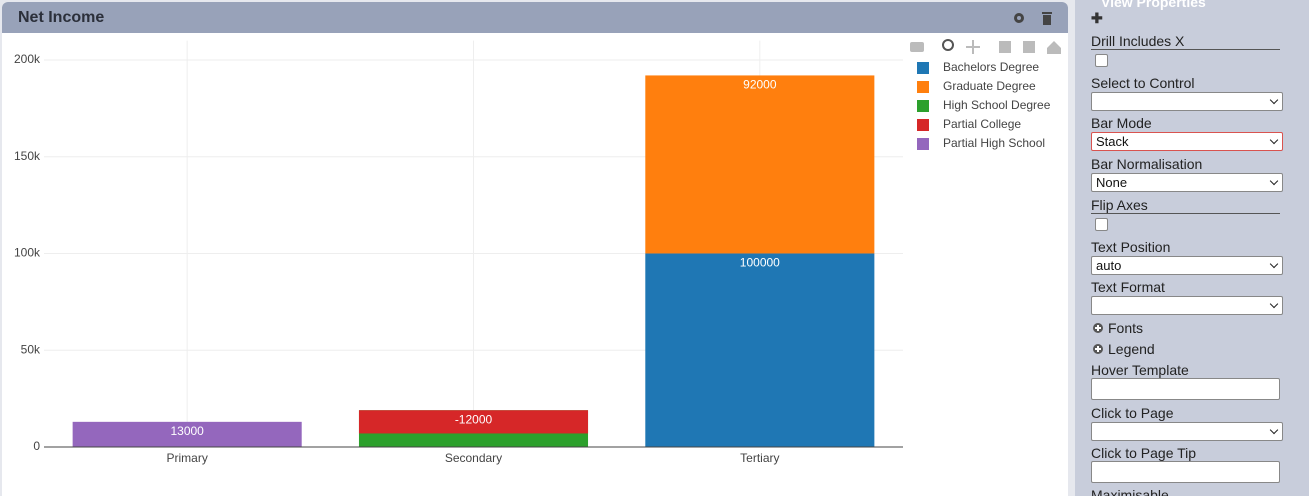  What do you see at coordinates (31, 349) in the screenshot?
I see `y-tick-label: 50k` at bounding box center [31, 349].